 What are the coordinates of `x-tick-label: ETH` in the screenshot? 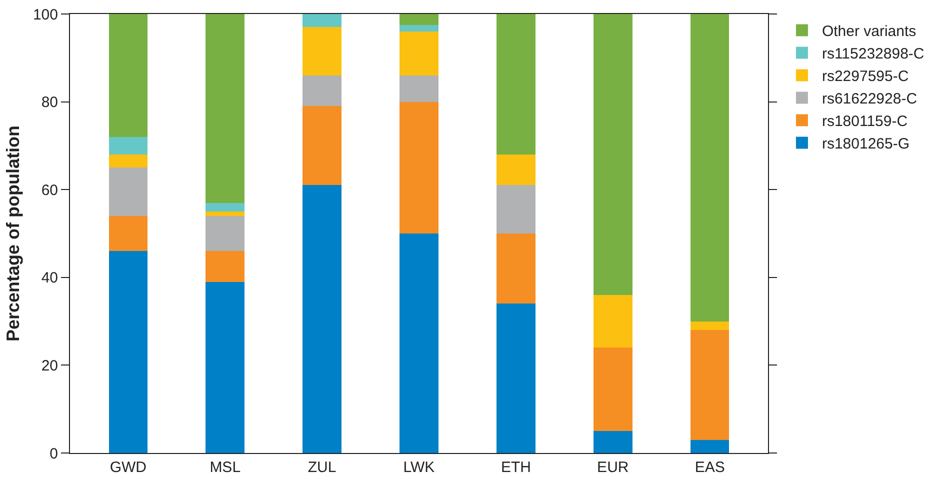 It's located at (515, 467).